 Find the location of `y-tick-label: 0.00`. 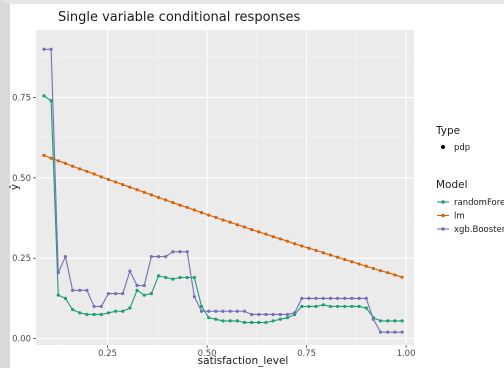

y-tick-label: 0.00 is located at coordinates (21, 340).